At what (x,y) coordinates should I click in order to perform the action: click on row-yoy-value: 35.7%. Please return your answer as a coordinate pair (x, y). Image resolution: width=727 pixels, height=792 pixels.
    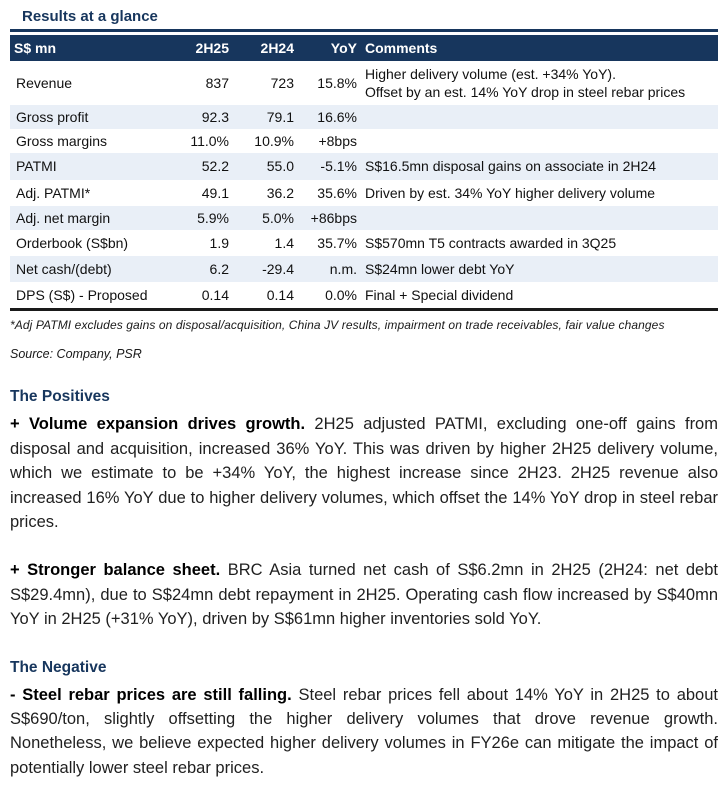
    Looking at the image, I should click on (337, 242).